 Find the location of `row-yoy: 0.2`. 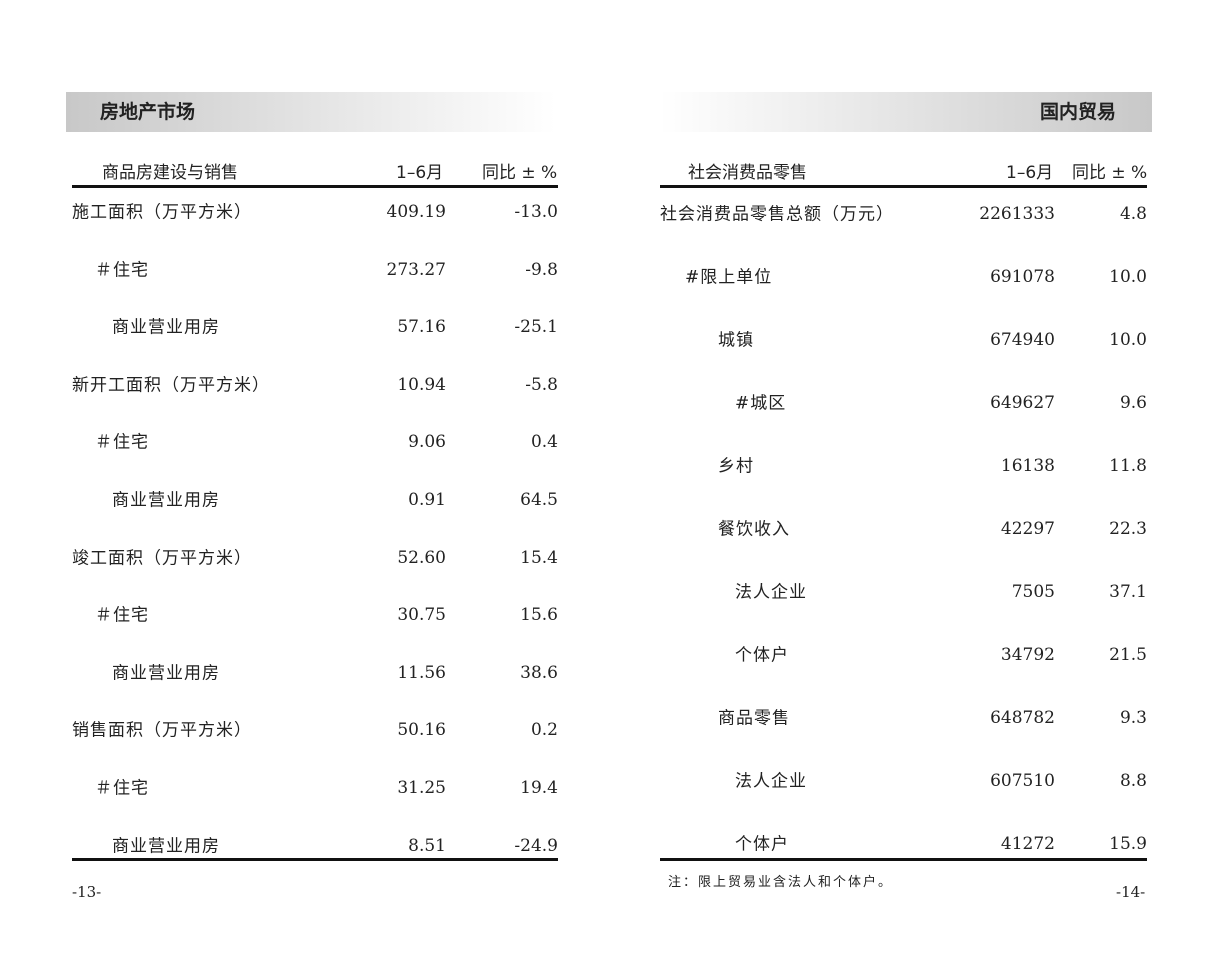

row-yoy: 0.2 is located at coordinates (544, 730).